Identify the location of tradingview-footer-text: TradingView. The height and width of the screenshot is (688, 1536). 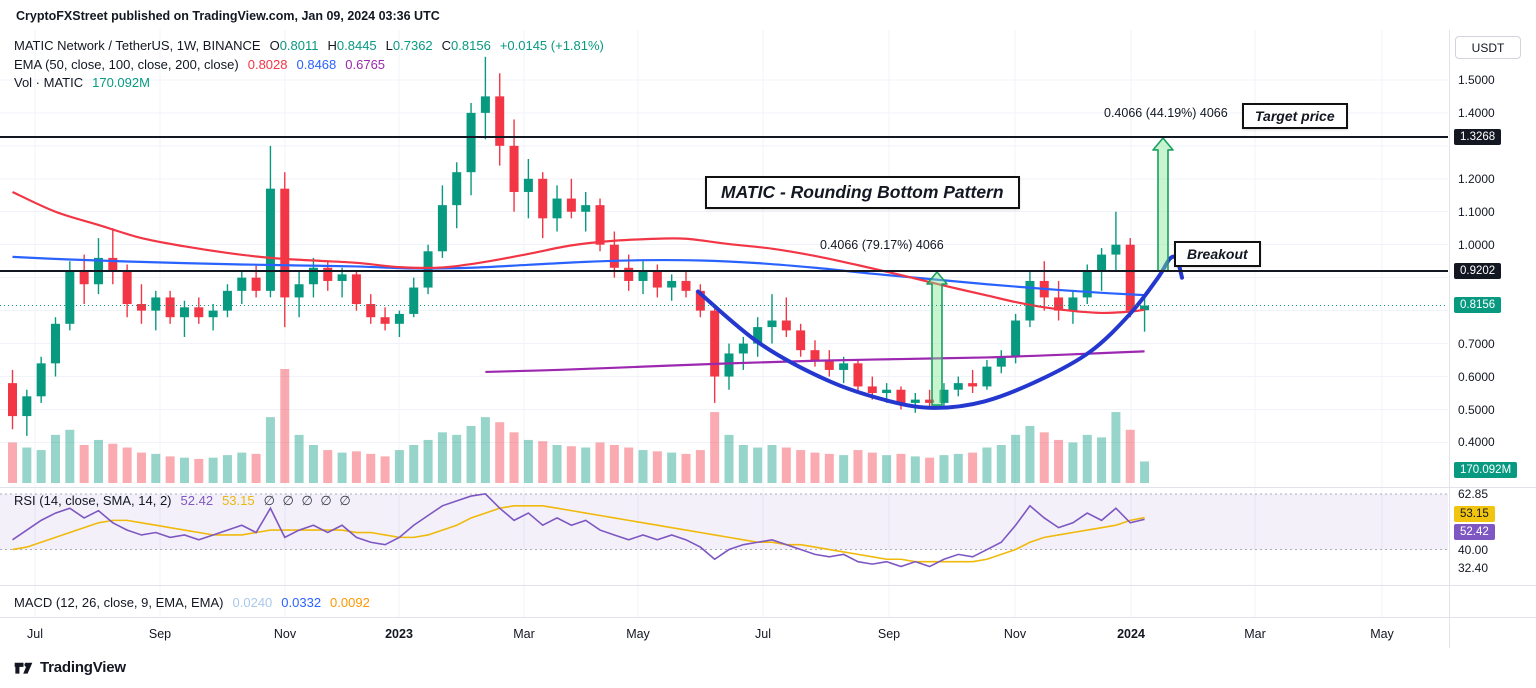
(83, 667).